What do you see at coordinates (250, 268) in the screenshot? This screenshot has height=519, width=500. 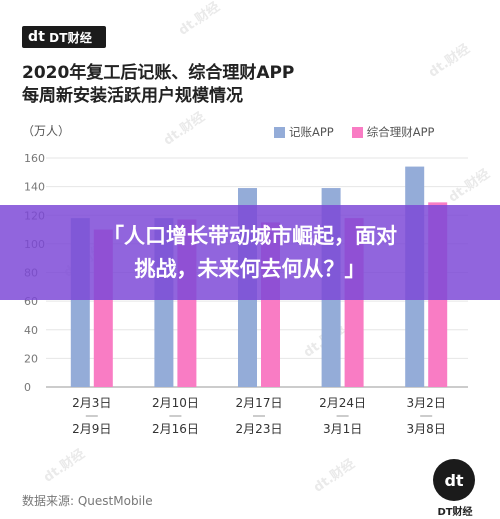 I see `banner-line2: 挑战，未来何去何从？」` at bounding box center [250, 268].